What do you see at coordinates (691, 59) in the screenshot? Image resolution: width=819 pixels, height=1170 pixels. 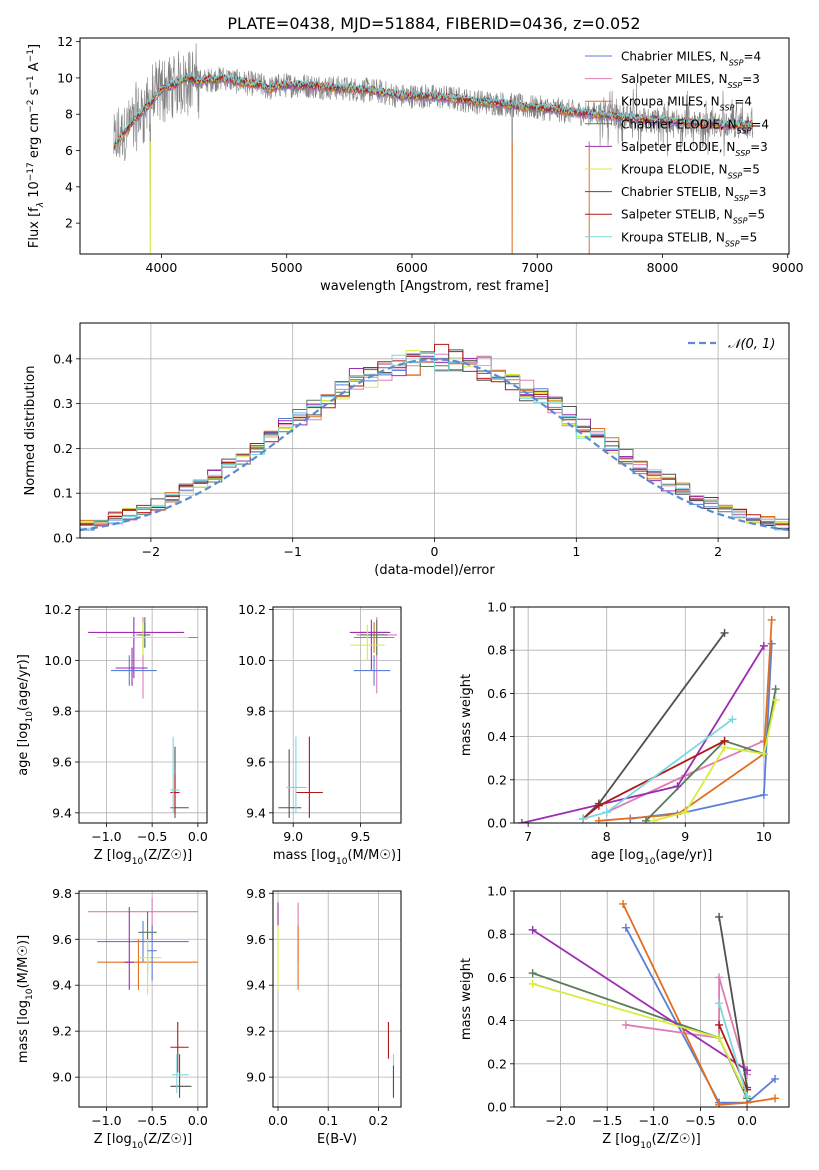 I see `legend-label: Chabrier MILES, NSSP=4` at bounding box center [691, 59].